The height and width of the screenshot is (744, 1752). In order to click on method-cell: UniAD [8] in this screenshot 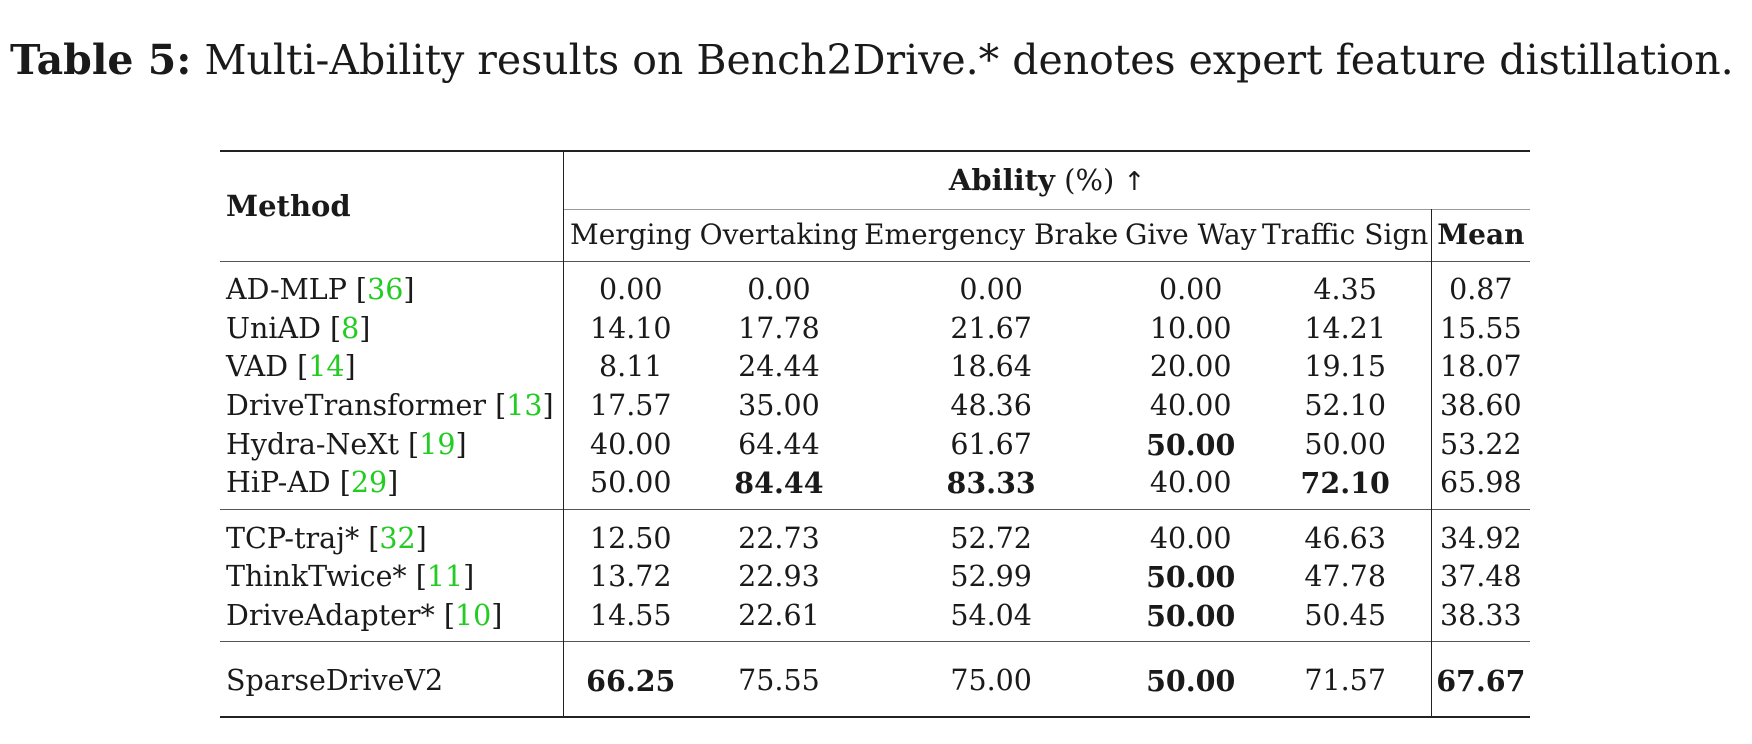, I will do `click(392, 329)`.